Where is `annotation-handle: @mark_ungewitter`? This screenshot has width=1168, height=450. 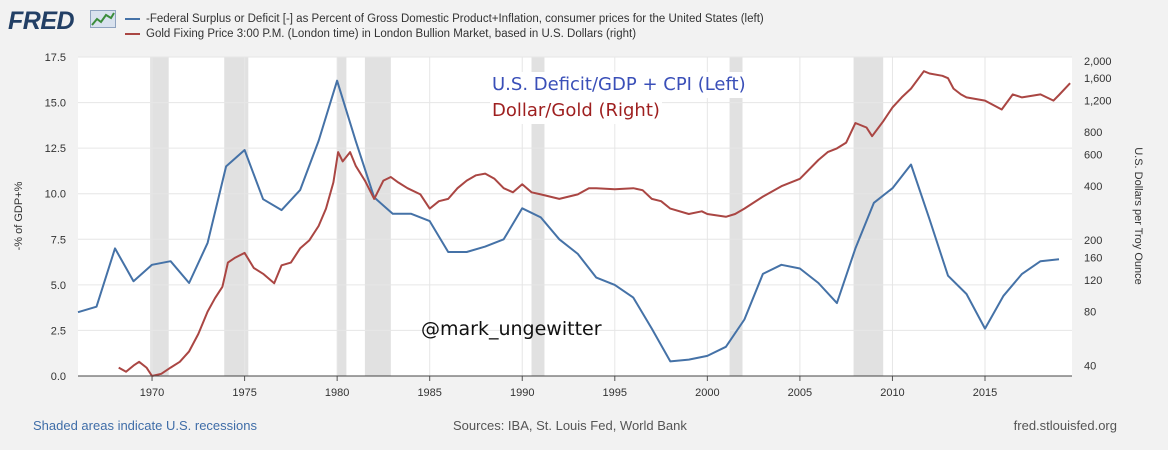
annotation-handle: @mark_ungewitter is located at coordinates (511, 329).